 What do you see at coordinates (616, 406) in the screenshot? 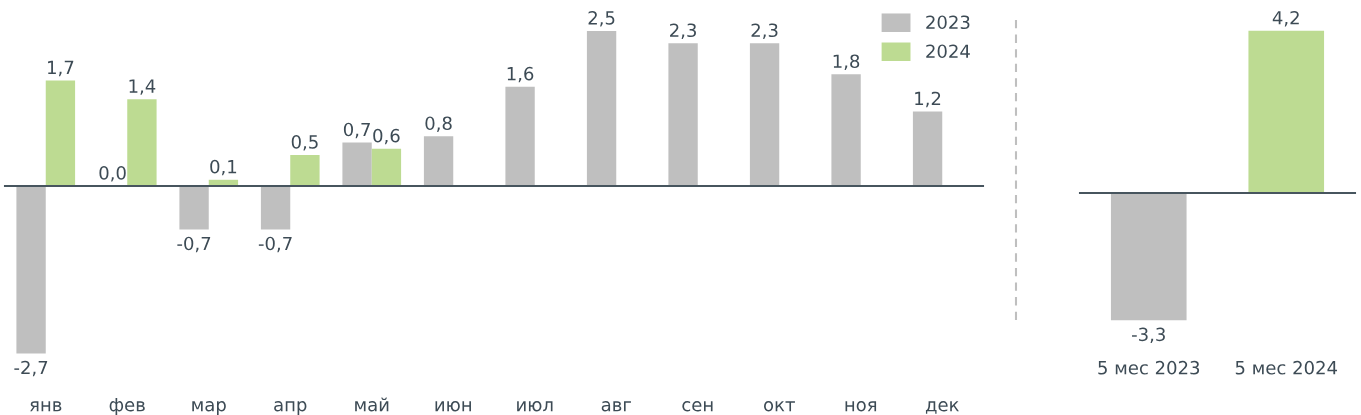
I see `x-tick-label: авг` at bounding box center [616, 406].